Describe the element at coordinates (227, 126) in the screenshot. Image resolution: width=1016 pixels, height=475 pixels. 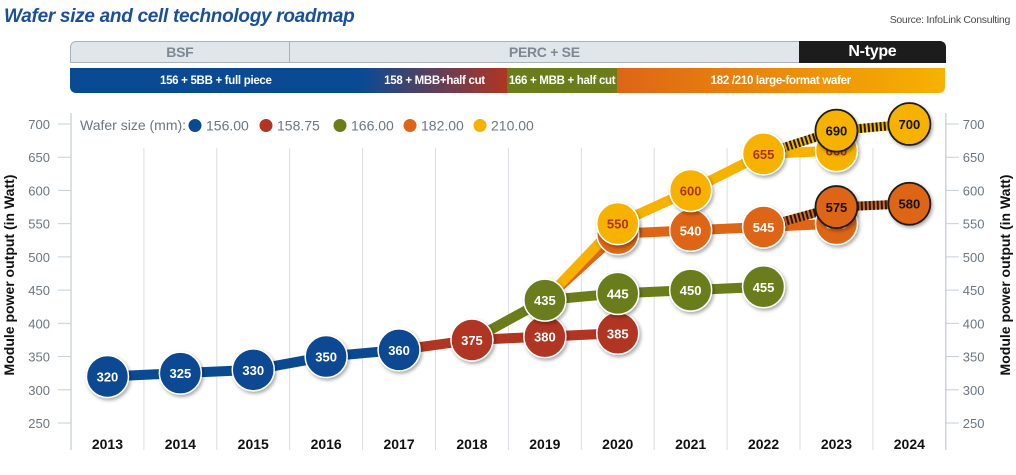
I see `legend-label: 156.00` at that location.